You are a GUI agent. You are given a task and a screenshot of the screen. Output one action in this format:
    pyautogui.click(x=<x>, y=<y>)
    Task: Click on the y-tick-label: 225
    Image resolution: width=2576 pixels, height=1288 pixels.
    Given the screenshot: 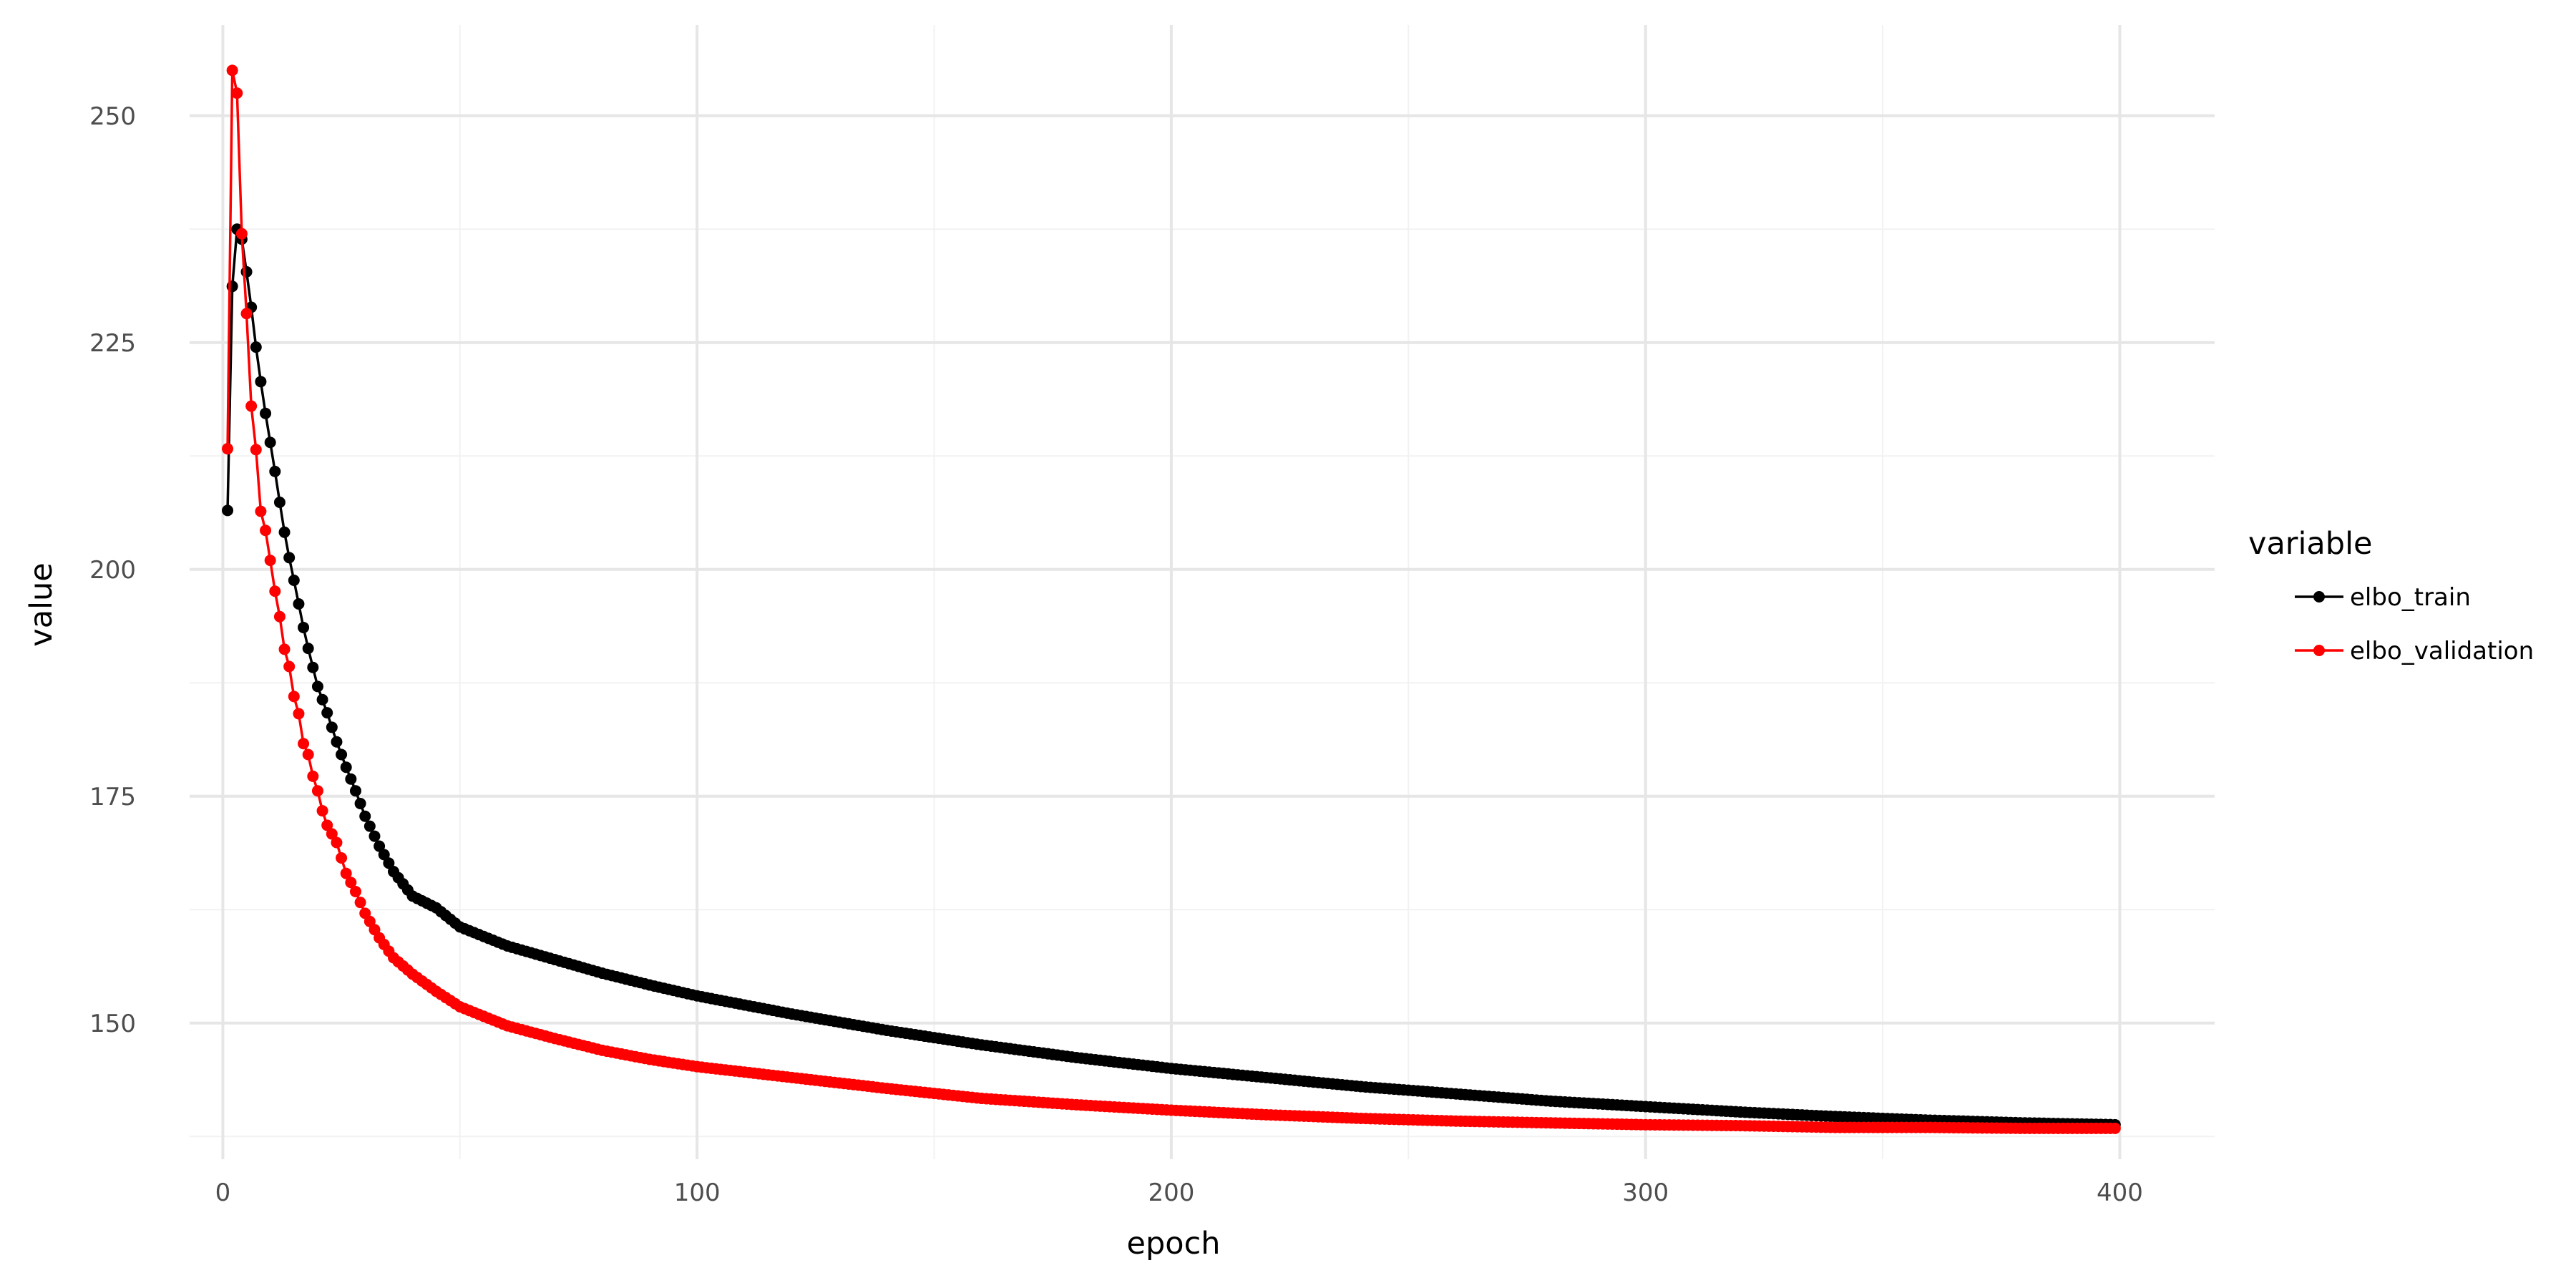 What is the action you would take?
    pyautogui.click(x=112, y=343)
    